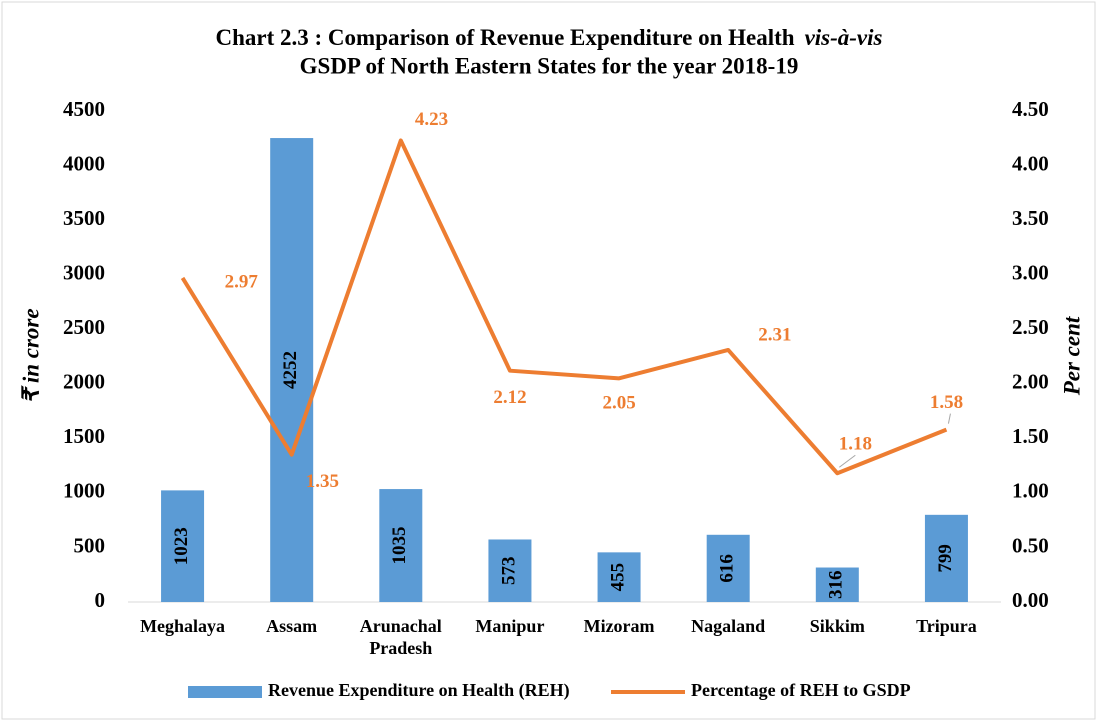  Describe the element at coordinates (225, 692) in the screenshot. I see `legend-swatch` at that location.